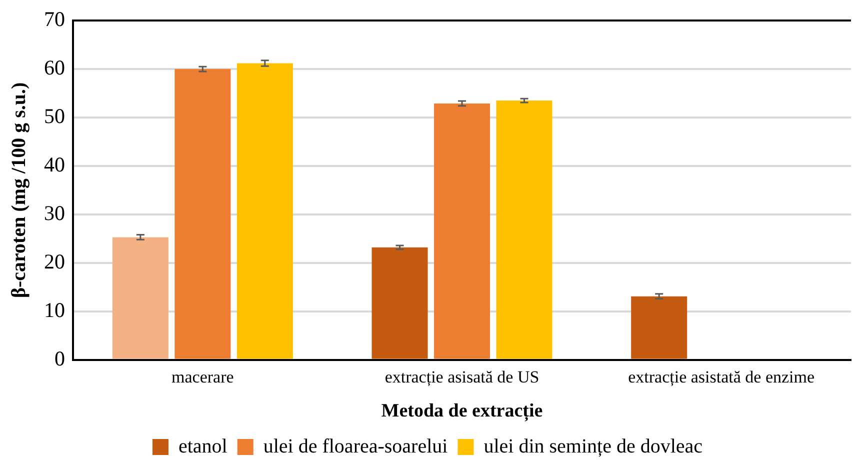 Image resolution: width=855 pixels, height=471 pixels. What do you see at coordinates (462, 376) in the screenshot?
I see `x-tick-label: extracție asisată de US` at bounding box center [462, 376].